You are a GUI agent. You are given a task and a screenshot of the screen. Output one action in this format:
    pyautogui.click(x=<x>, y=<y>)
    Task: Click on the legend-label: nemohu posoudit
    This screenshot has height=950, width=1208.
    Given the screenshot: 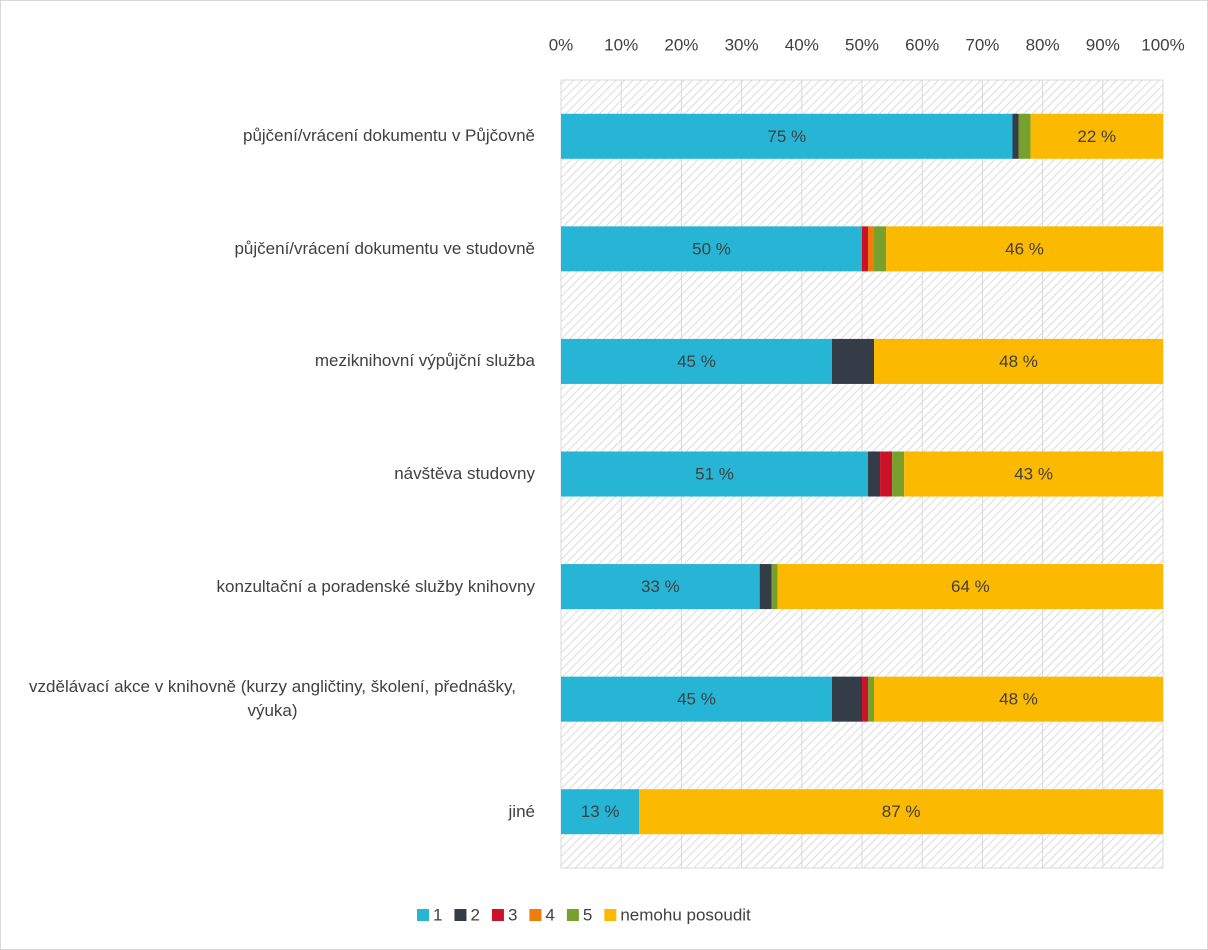 What is the action you would take?
    pyautogui.click(x=685, y=914)
    